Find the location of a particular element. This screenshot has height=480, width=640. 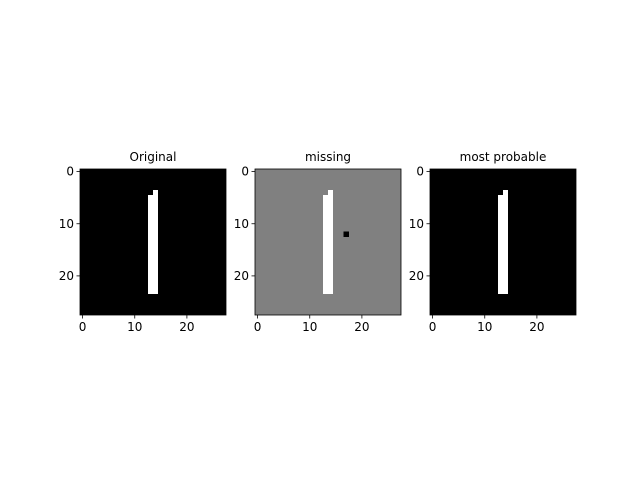

panel-most-probable: most probable 0 10 20 0 10 20 is located at coordinates (493, 242).